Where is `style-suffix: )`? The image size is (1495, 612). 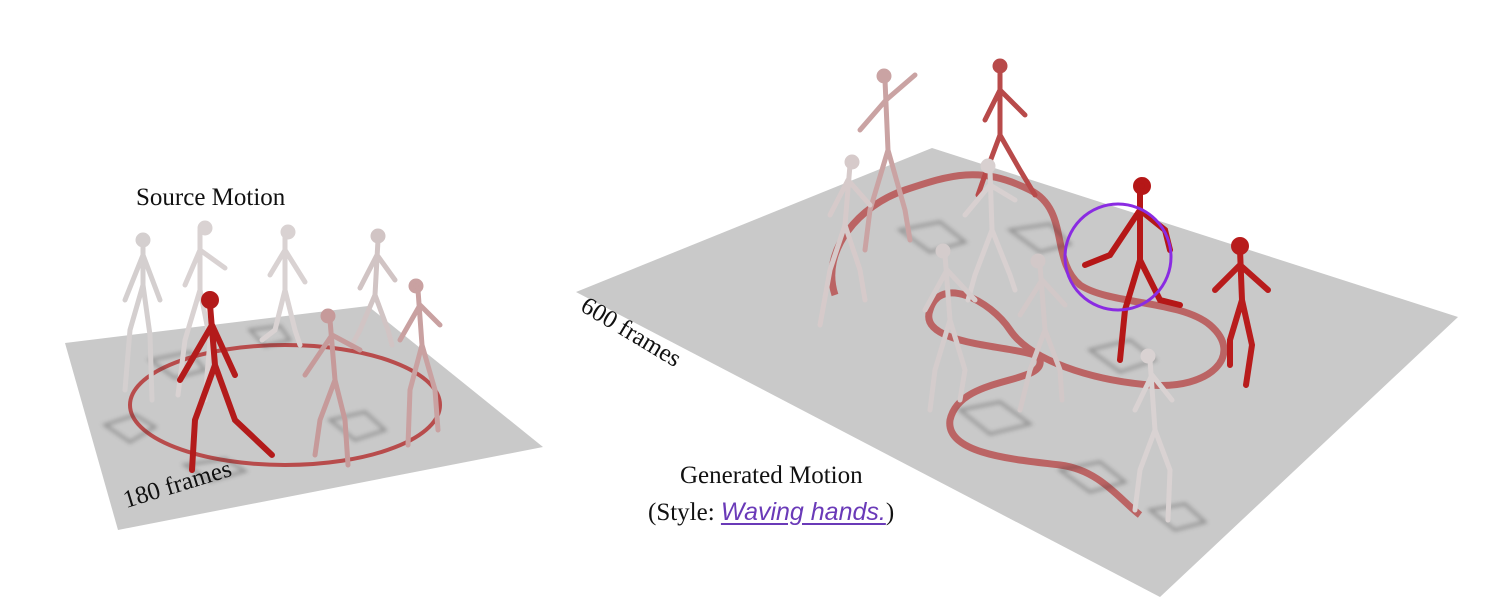 style-suffix: ) is located at coordinates (890, 512).